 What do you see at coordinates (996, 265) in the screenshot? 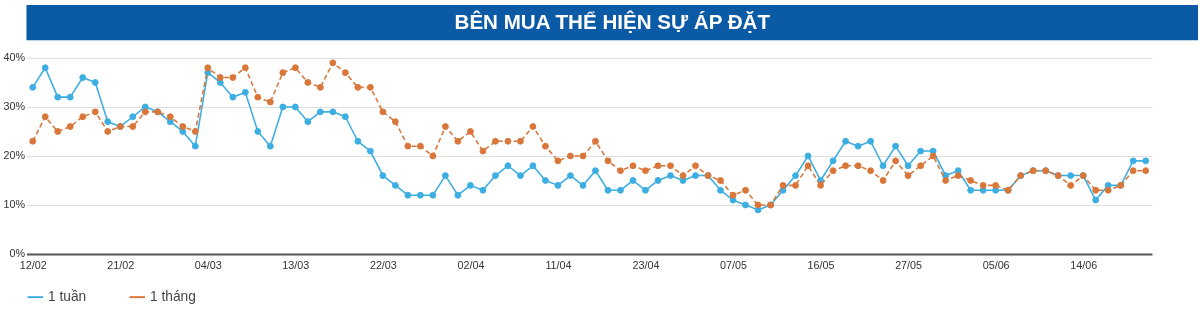
I see `x-tick-label: 05/06` at bounding box center [996, 265].